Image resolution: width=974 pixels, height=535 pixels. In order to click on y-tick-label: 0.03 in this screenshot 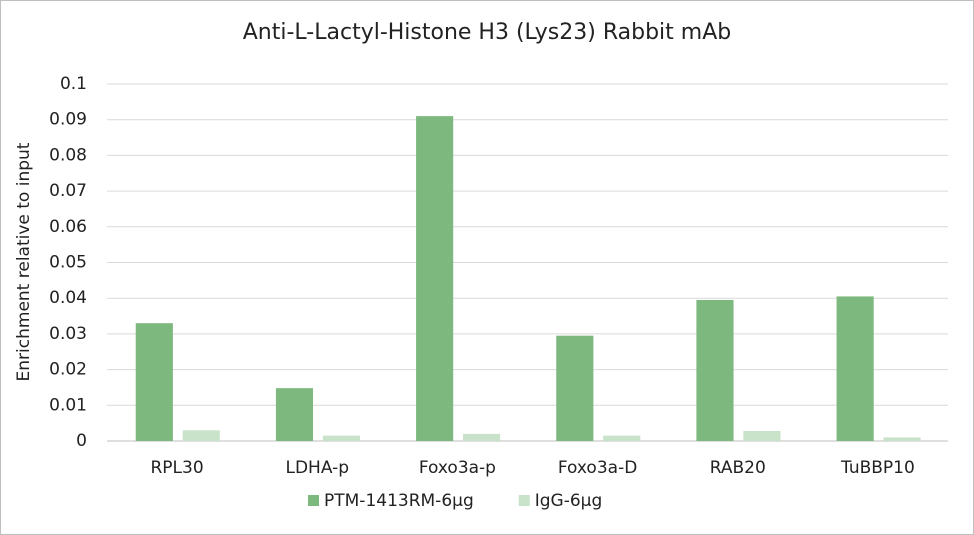, I will do `click(68, 334)`.